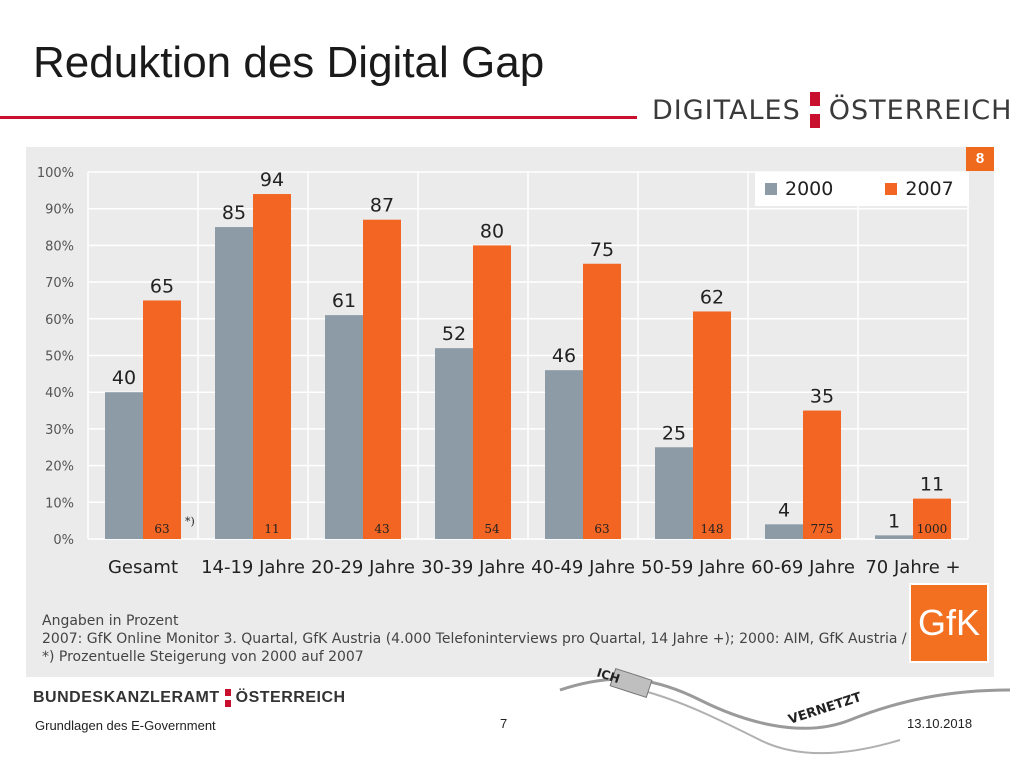  Describe the element at coordinates (381, 529) in the screenshot. I see `growth-label: 43` at that location.